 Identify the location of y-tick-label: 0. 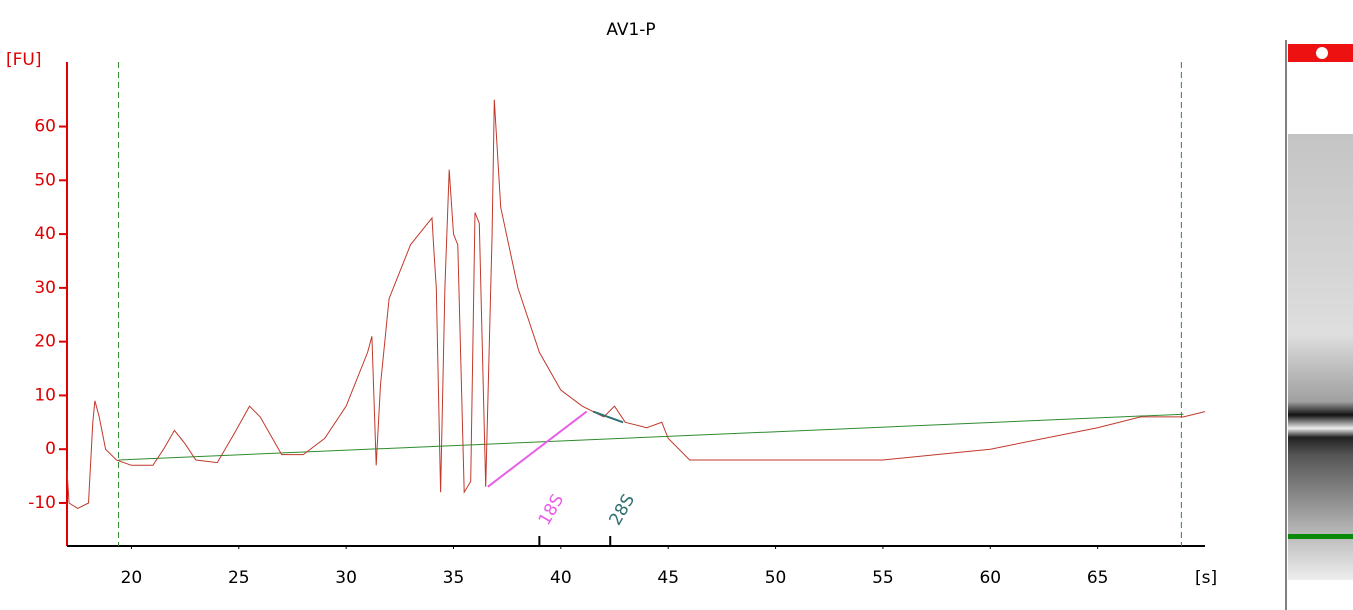
(50, 449).